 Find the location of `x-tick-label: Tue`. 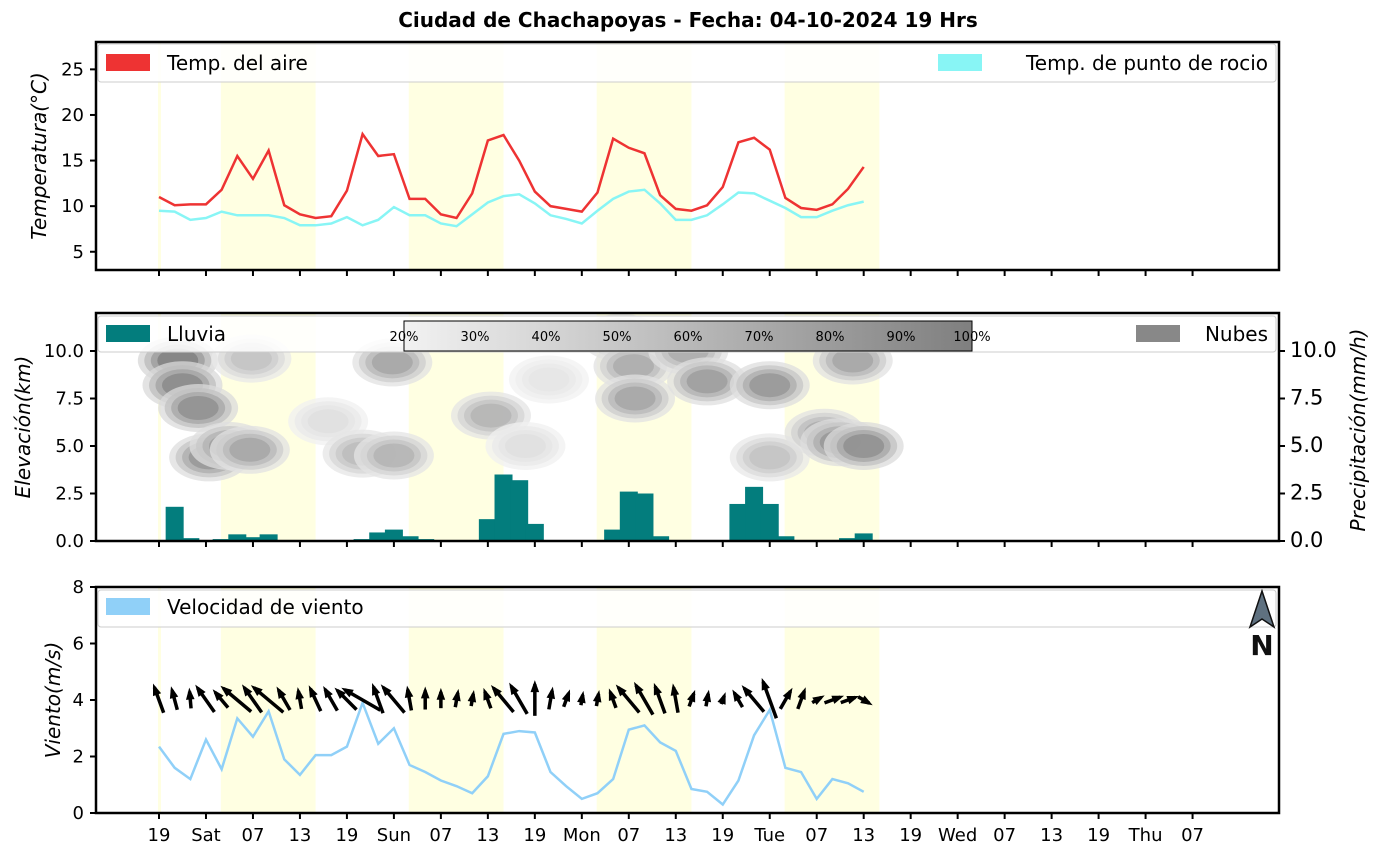

x-tick-label: Tue is located at coordinates (769, 835).